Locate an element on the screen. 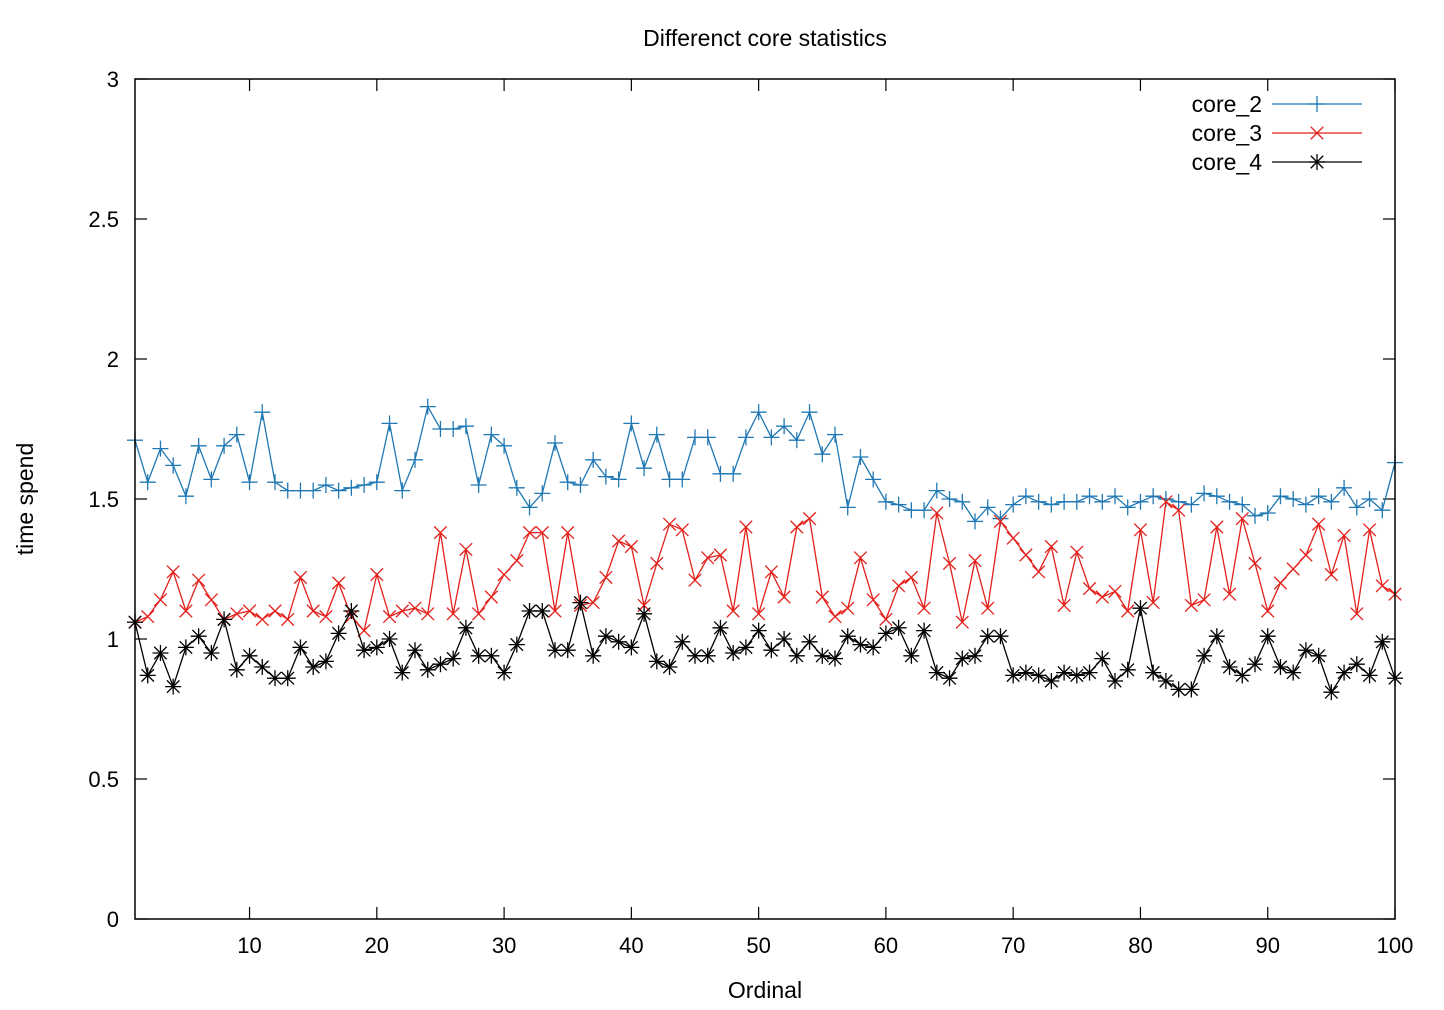 The image size is (1444, 1010). x-tick-label: 70 is located at coordinates (1013, 945).